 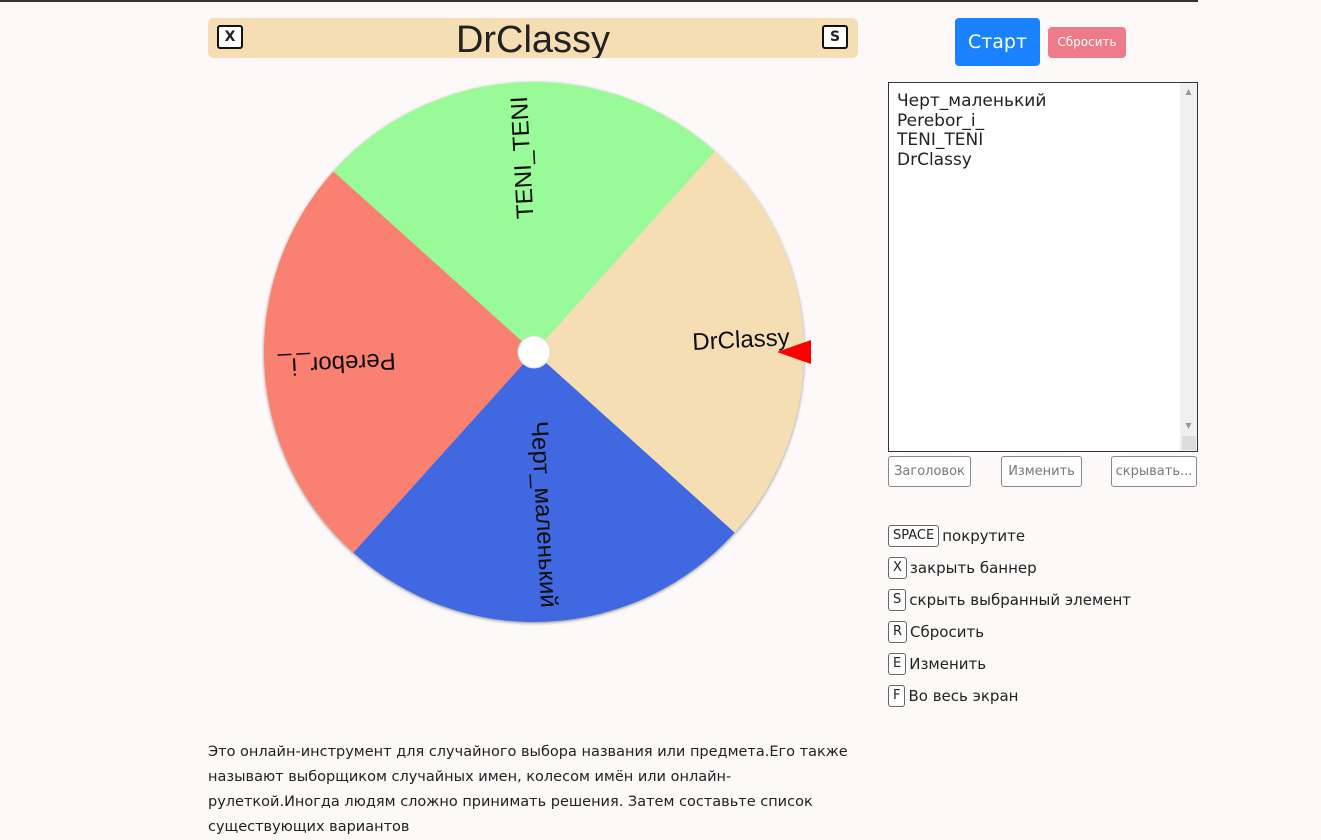 I want to click on shortcut-label: Во весь экран, so click(x=963, y=696).